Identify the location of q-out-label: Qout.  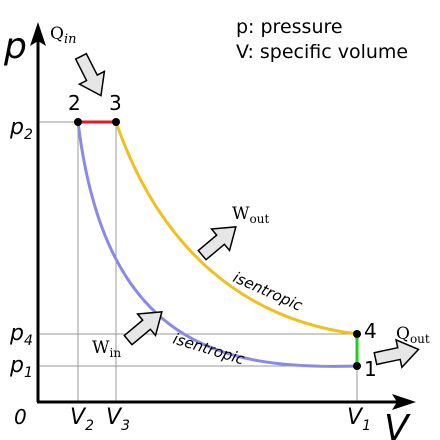
(413, 335).